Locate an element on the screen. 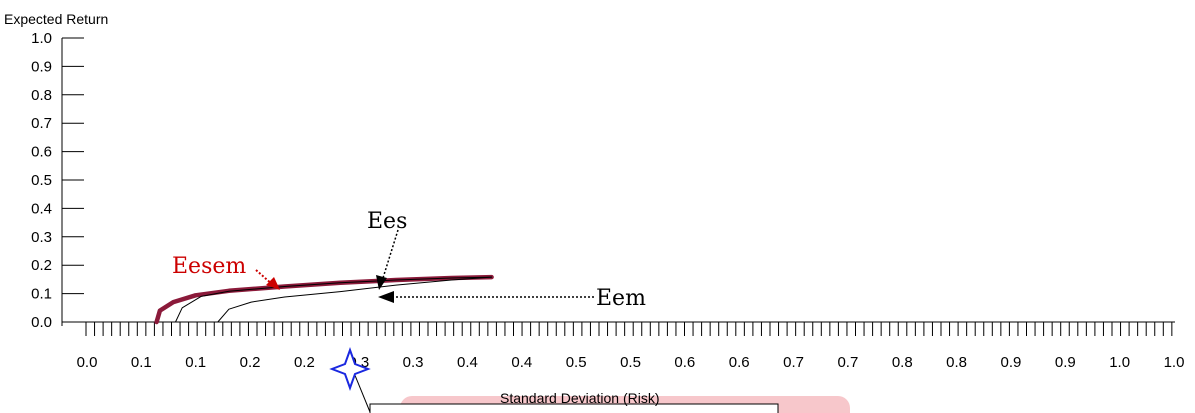 The height and width of the screenshot is (413, 1195). callout-box is located at coordinates (574, 408).